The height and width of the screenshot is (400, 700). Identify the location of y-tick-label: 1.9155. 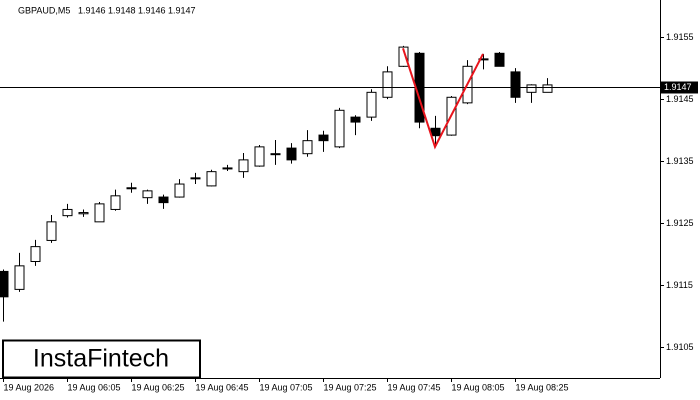
(680, 37).